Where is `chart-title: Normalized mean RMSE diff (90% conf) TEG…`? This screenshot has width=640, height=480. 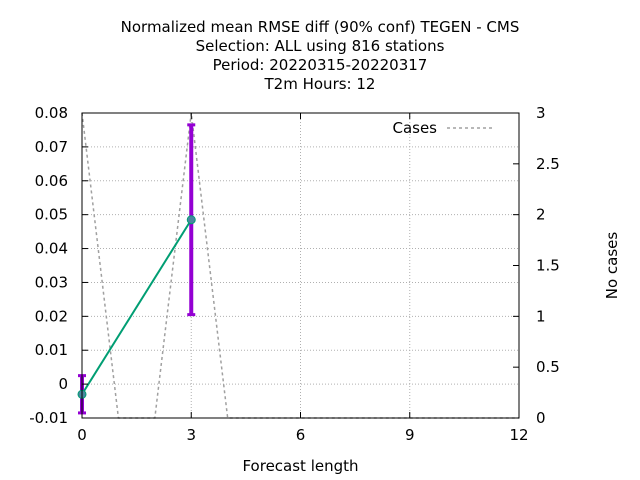
chart-title: Normalized mean RMSE diff (90% conf) TEG… is located at coordinates (320, 55).